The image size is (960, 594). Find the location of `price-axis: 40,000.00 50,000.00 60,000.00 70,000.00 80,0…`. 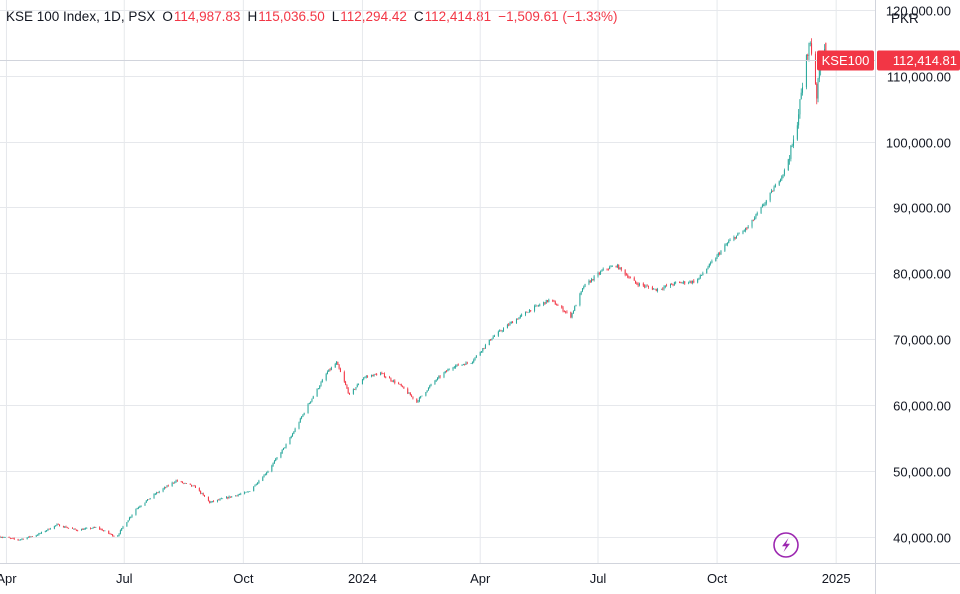

price-axis: 40,000.00 50,000.00 60,000.00 70,000.00 80,0… is located at coordinates (918, 275).